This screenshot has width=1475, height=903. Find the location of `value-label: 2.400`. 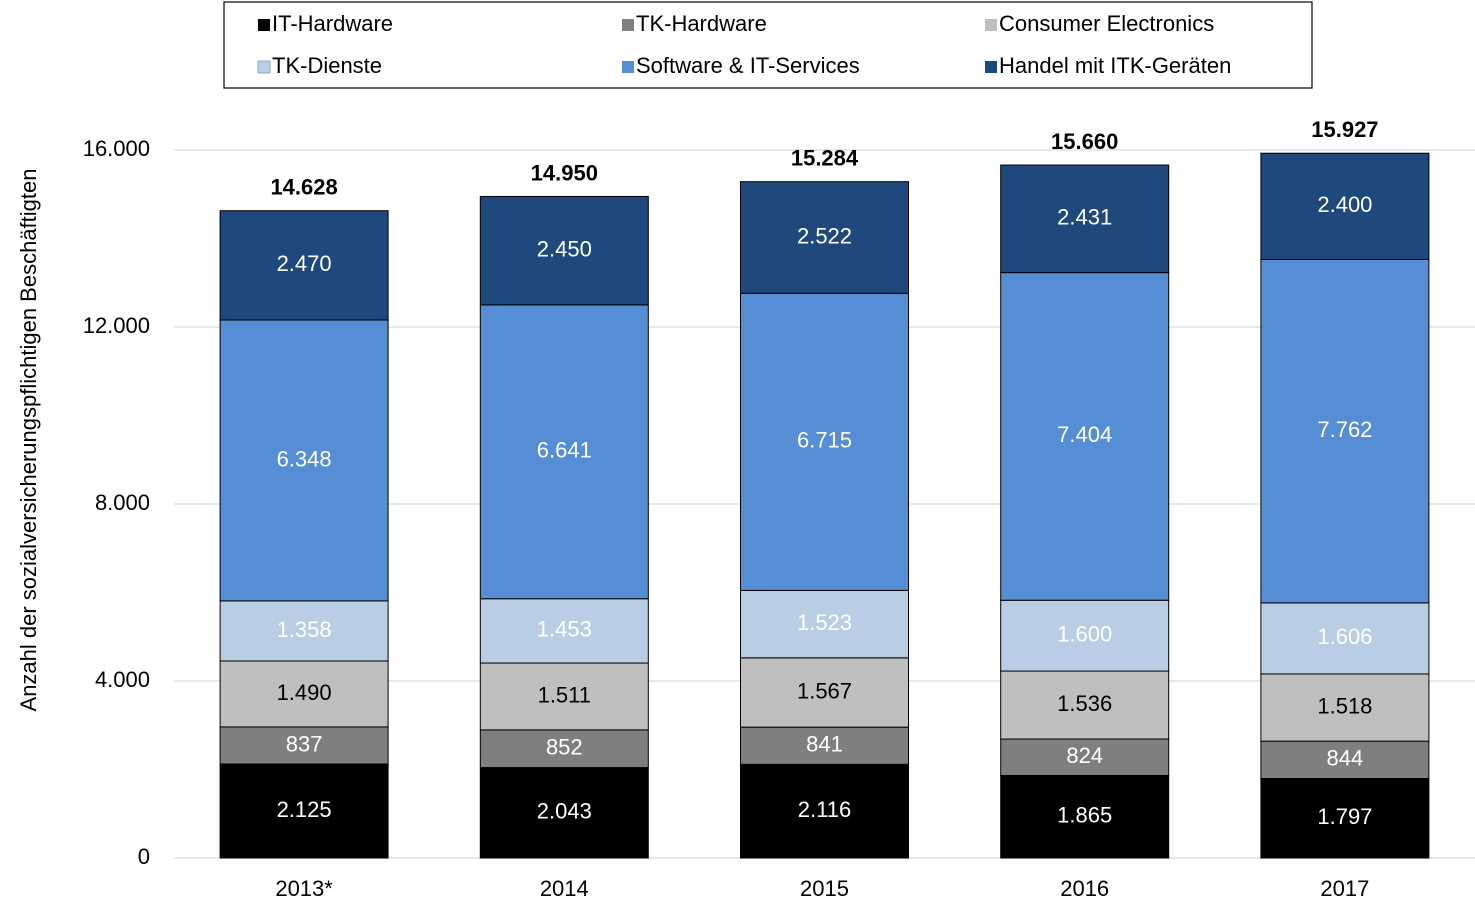

value-label: 2.400 is located at coordinates (1344, 204).